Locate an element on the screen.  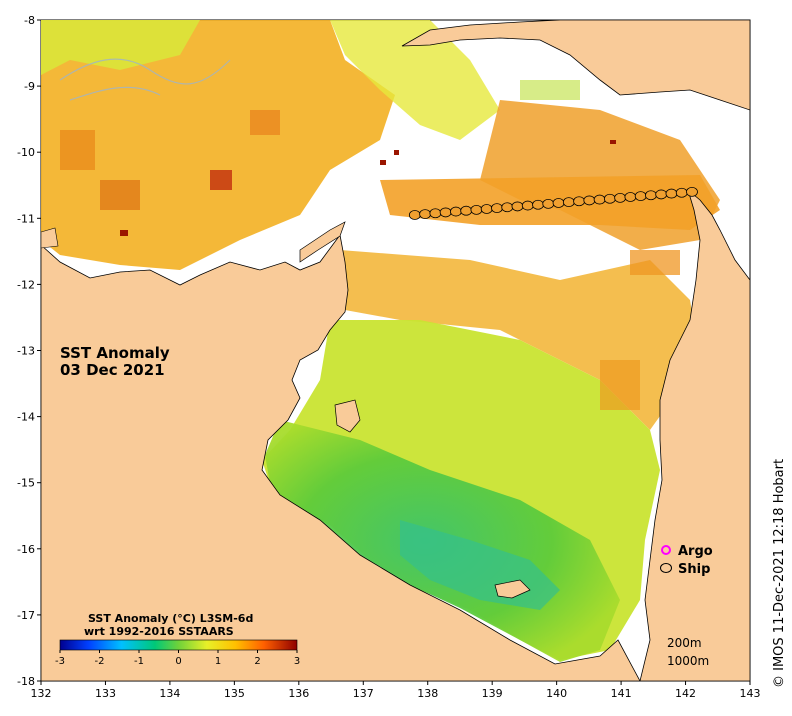
lon-tick-label: 134 is located at coordinates (169, 693).